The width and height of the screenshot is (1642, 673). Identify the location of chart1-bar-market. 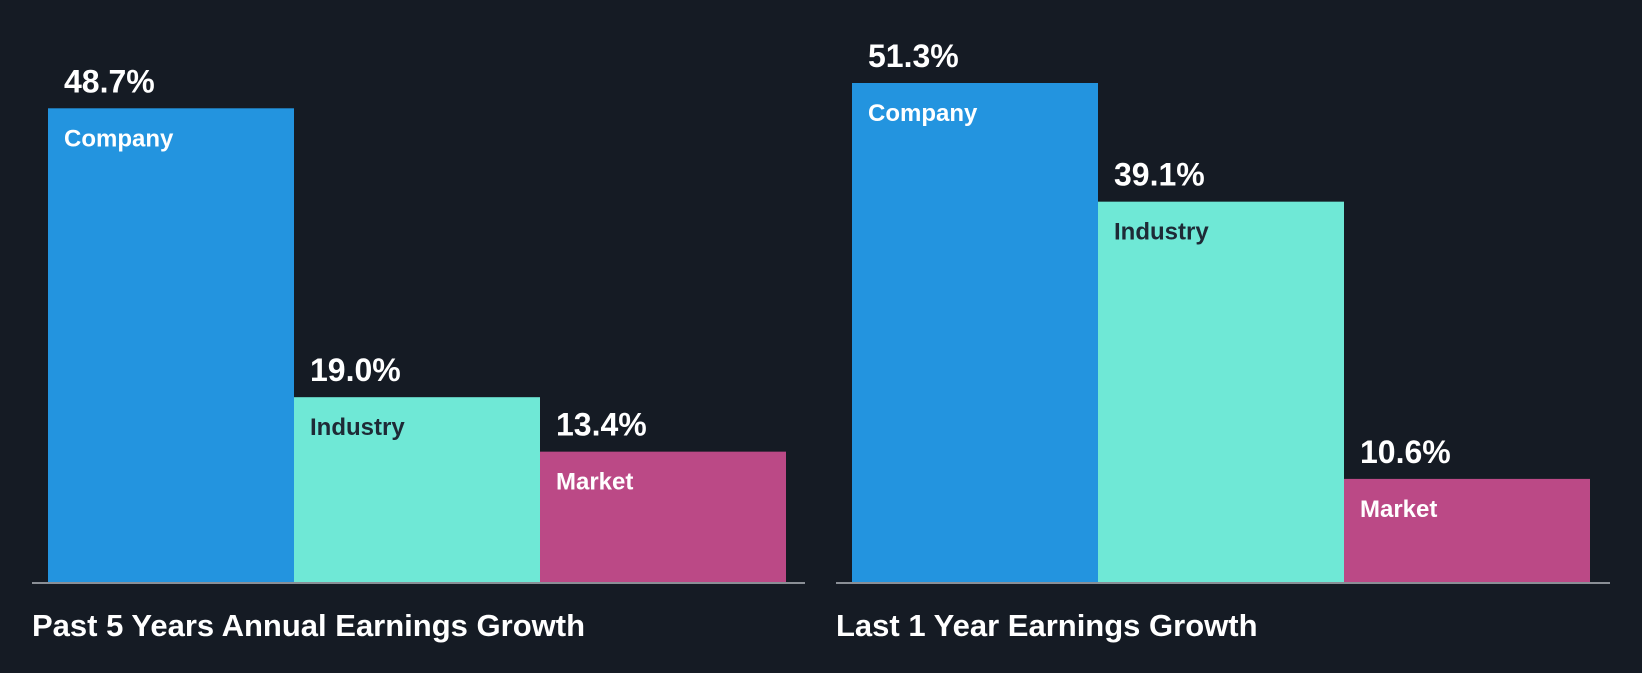
(663, 516).